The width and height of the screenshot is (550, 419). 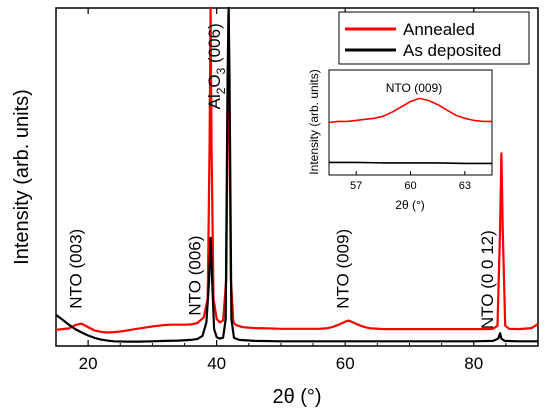 What do you see at coordinates (356, 186) in the screenshot?
I see `inset-x-tick-label: 57` at bounding box center [356, 186].